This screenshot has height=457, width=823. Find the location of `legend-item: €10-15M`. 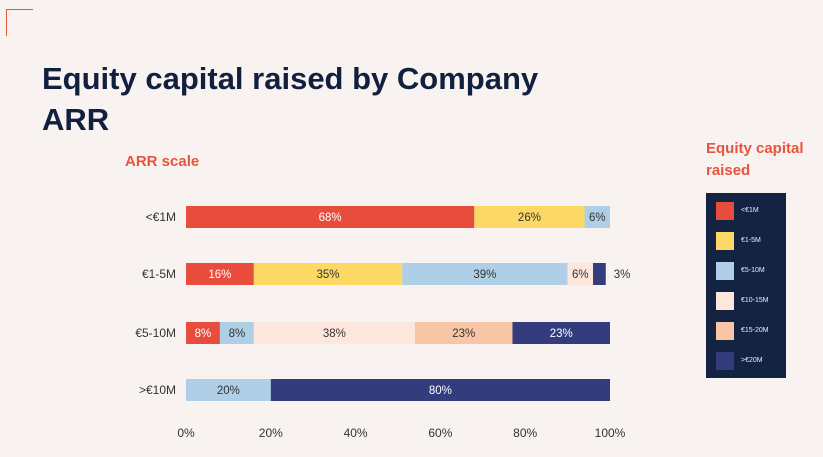

legend-item: €10-15M is located at coordinates (742, 300).